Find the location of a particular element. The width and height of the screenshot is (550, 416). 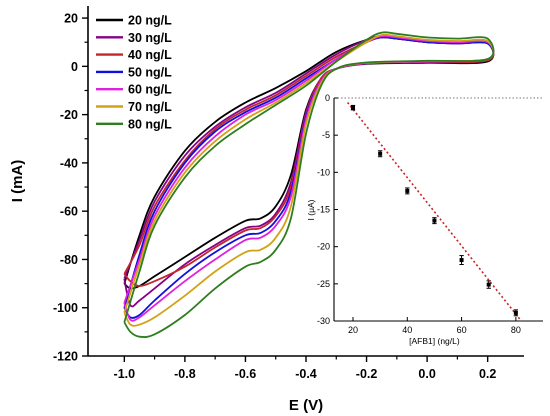

x-tick-label: -0.4 is located at coordinates (306, 374).